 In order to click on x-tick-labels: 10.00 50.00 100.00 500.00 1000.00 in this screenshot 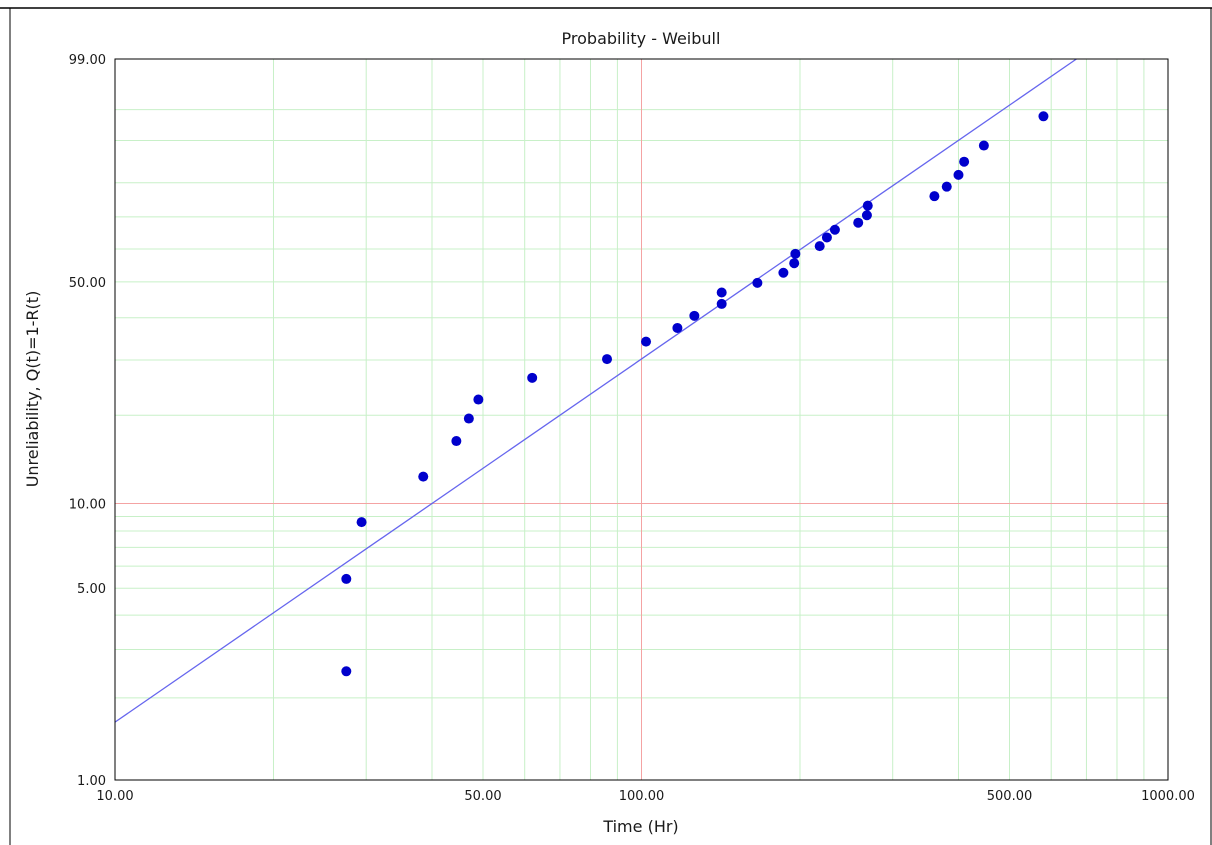, I will do `click(645, 796)`.